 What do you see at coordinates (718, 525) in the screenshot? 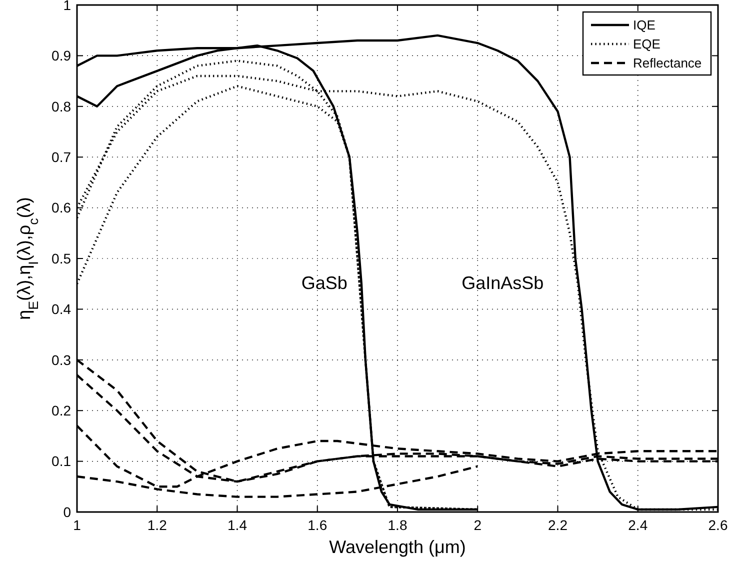
I see `x-tick-label: 2.6` at bounding box center [718, 525].